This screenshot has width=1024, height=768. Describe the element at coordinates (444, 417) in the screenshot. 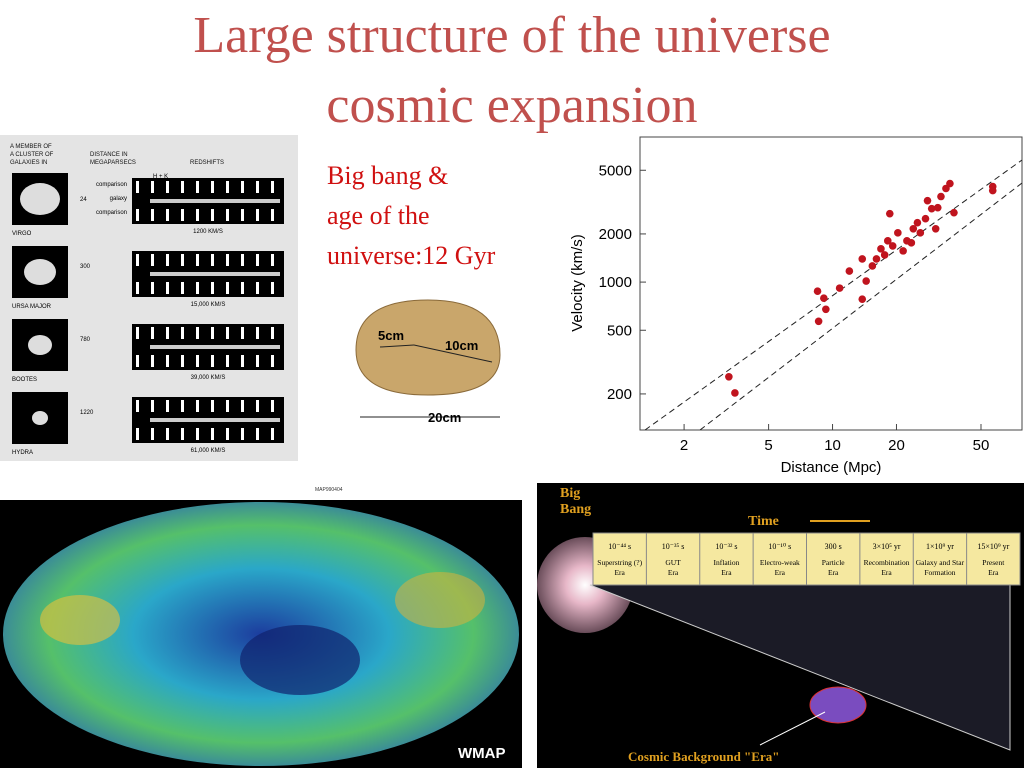

I see `balloon-label: 20cm` at that location.